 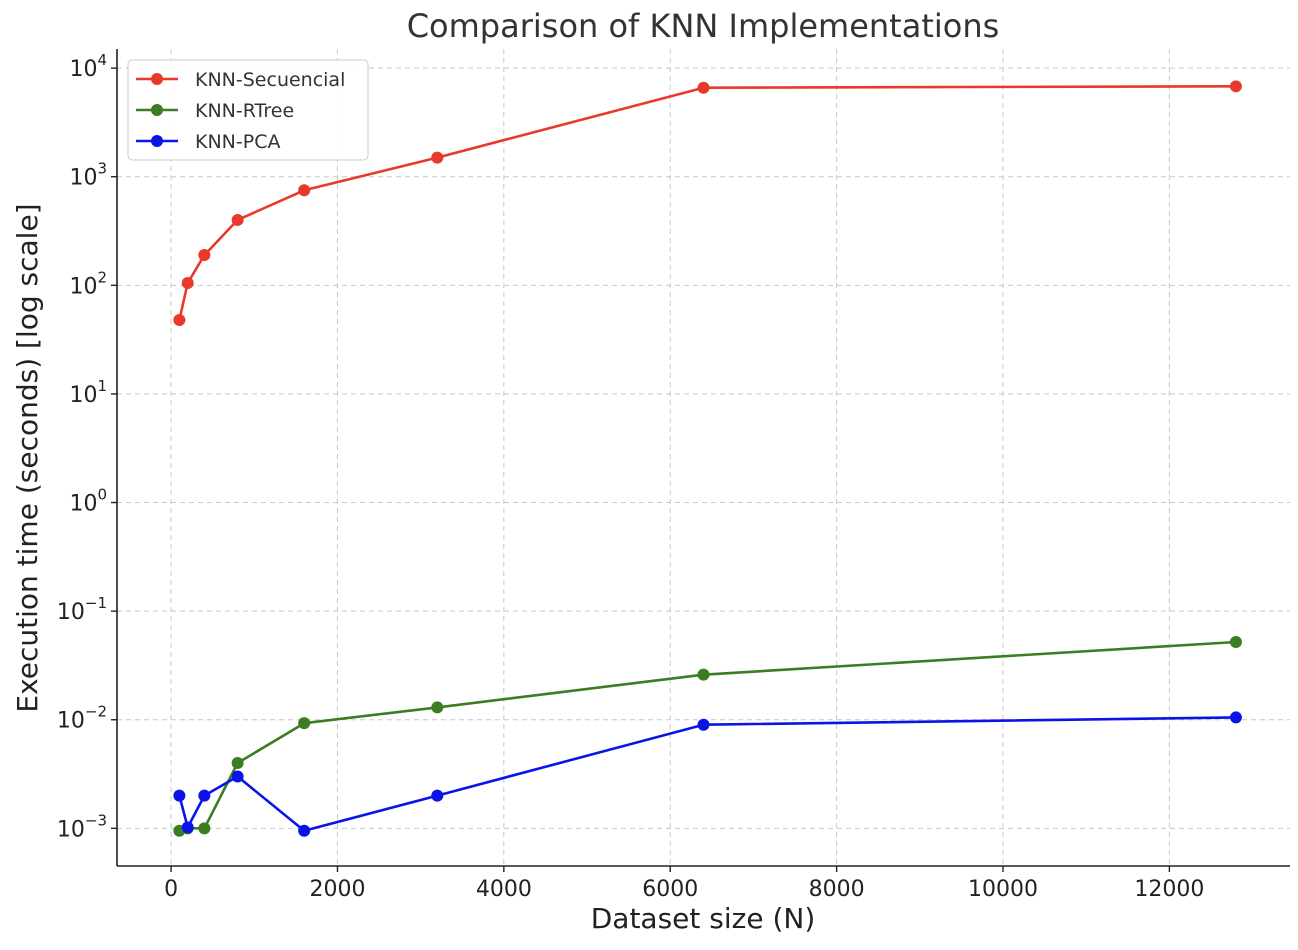 What do you see at coordinates (88, 501) in the screenshot?
I see `y-tick-label: 10⁰` at bounding box center [88, 501].